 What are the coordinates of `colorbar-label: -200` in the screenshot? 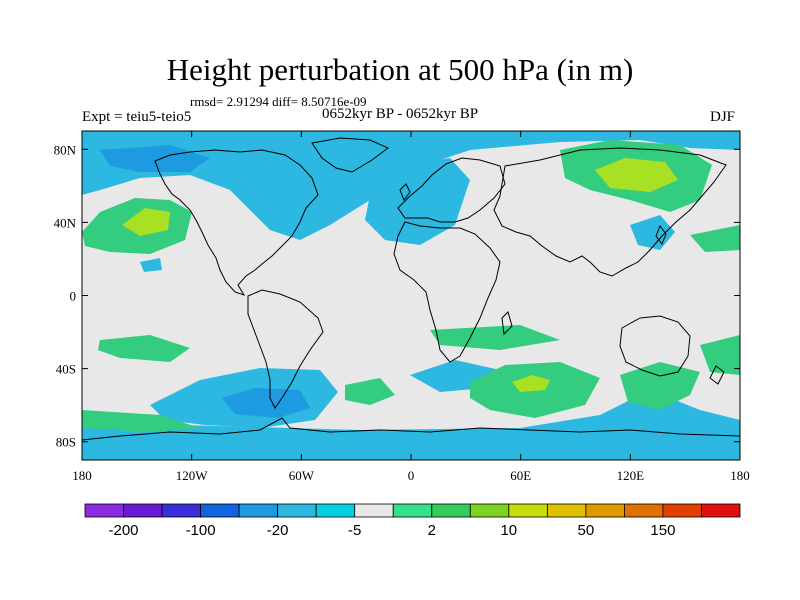 It's located at (124, 530).